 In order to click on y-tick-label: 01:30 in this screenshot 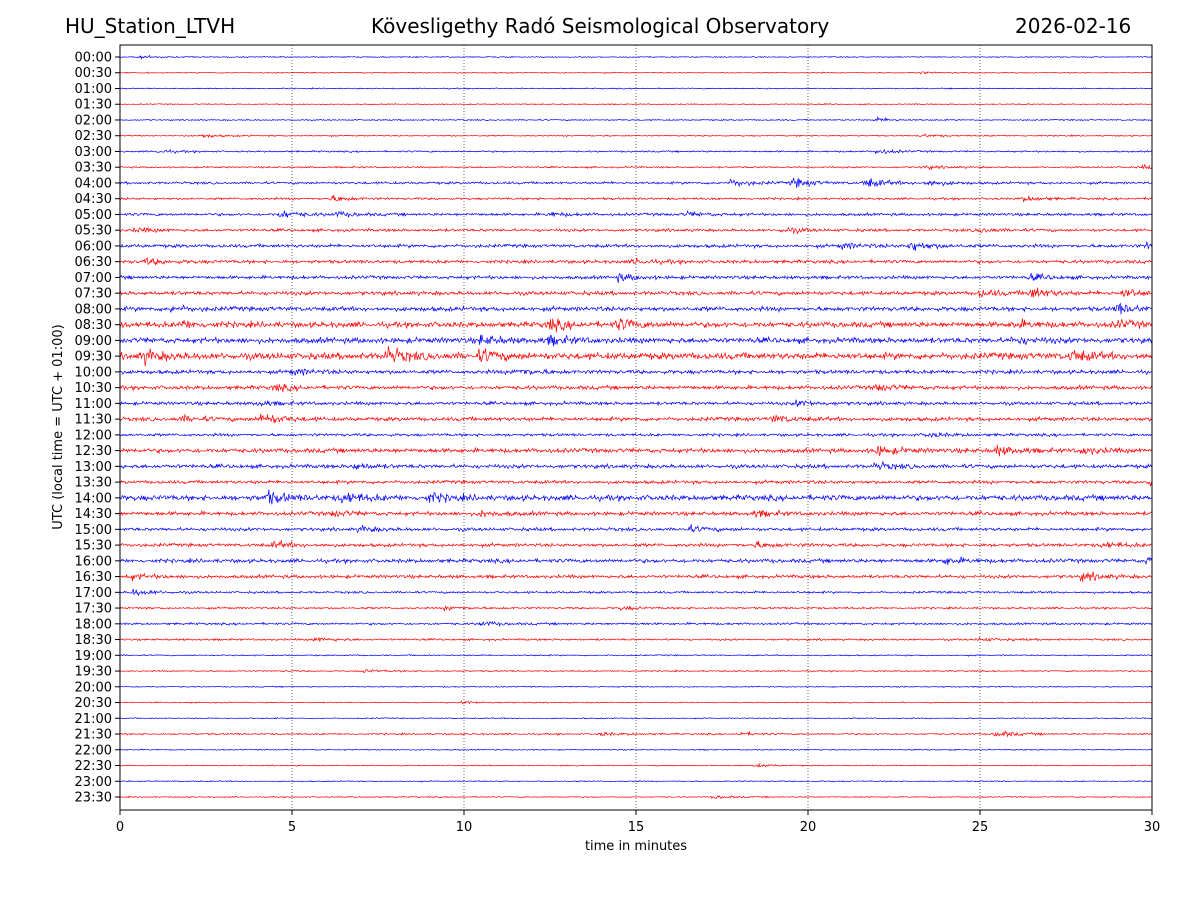, I will do `click(93, 105)`.